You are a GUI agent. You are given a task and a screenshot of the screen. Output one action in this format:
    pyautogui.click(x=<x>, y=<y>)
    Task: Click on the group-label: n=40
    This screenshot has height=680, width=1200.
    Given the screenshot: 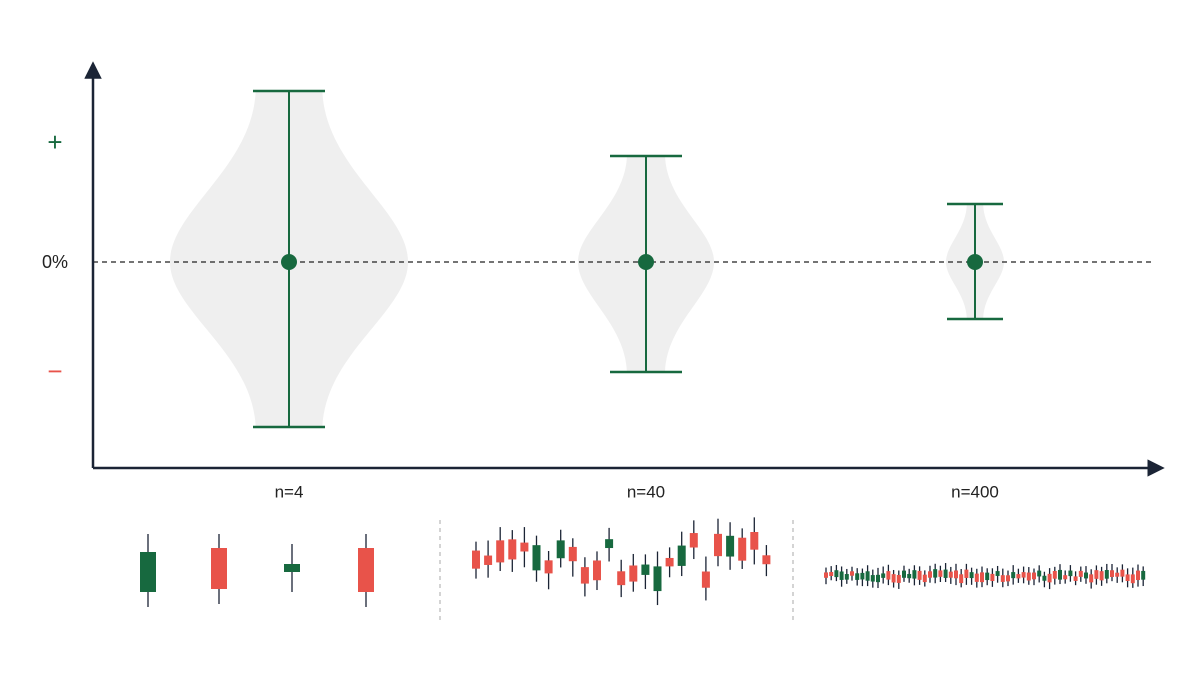 What is the action you would take?
    pyautogui.click(x=646, y=491)
    